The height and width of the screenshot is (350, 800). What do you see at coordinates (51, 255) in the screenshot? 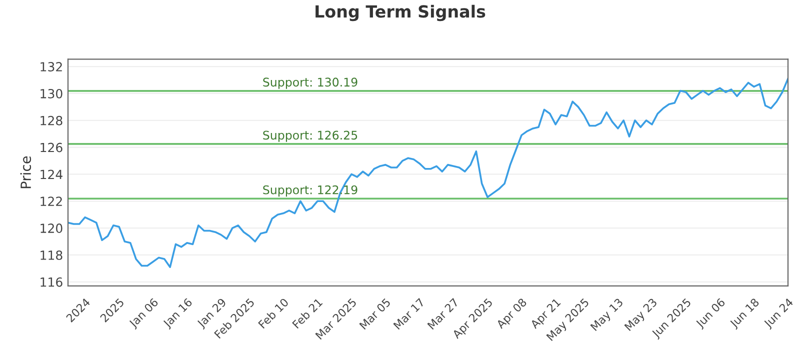
I see `y-tick-label: 118` at bounding box center [51, 255].